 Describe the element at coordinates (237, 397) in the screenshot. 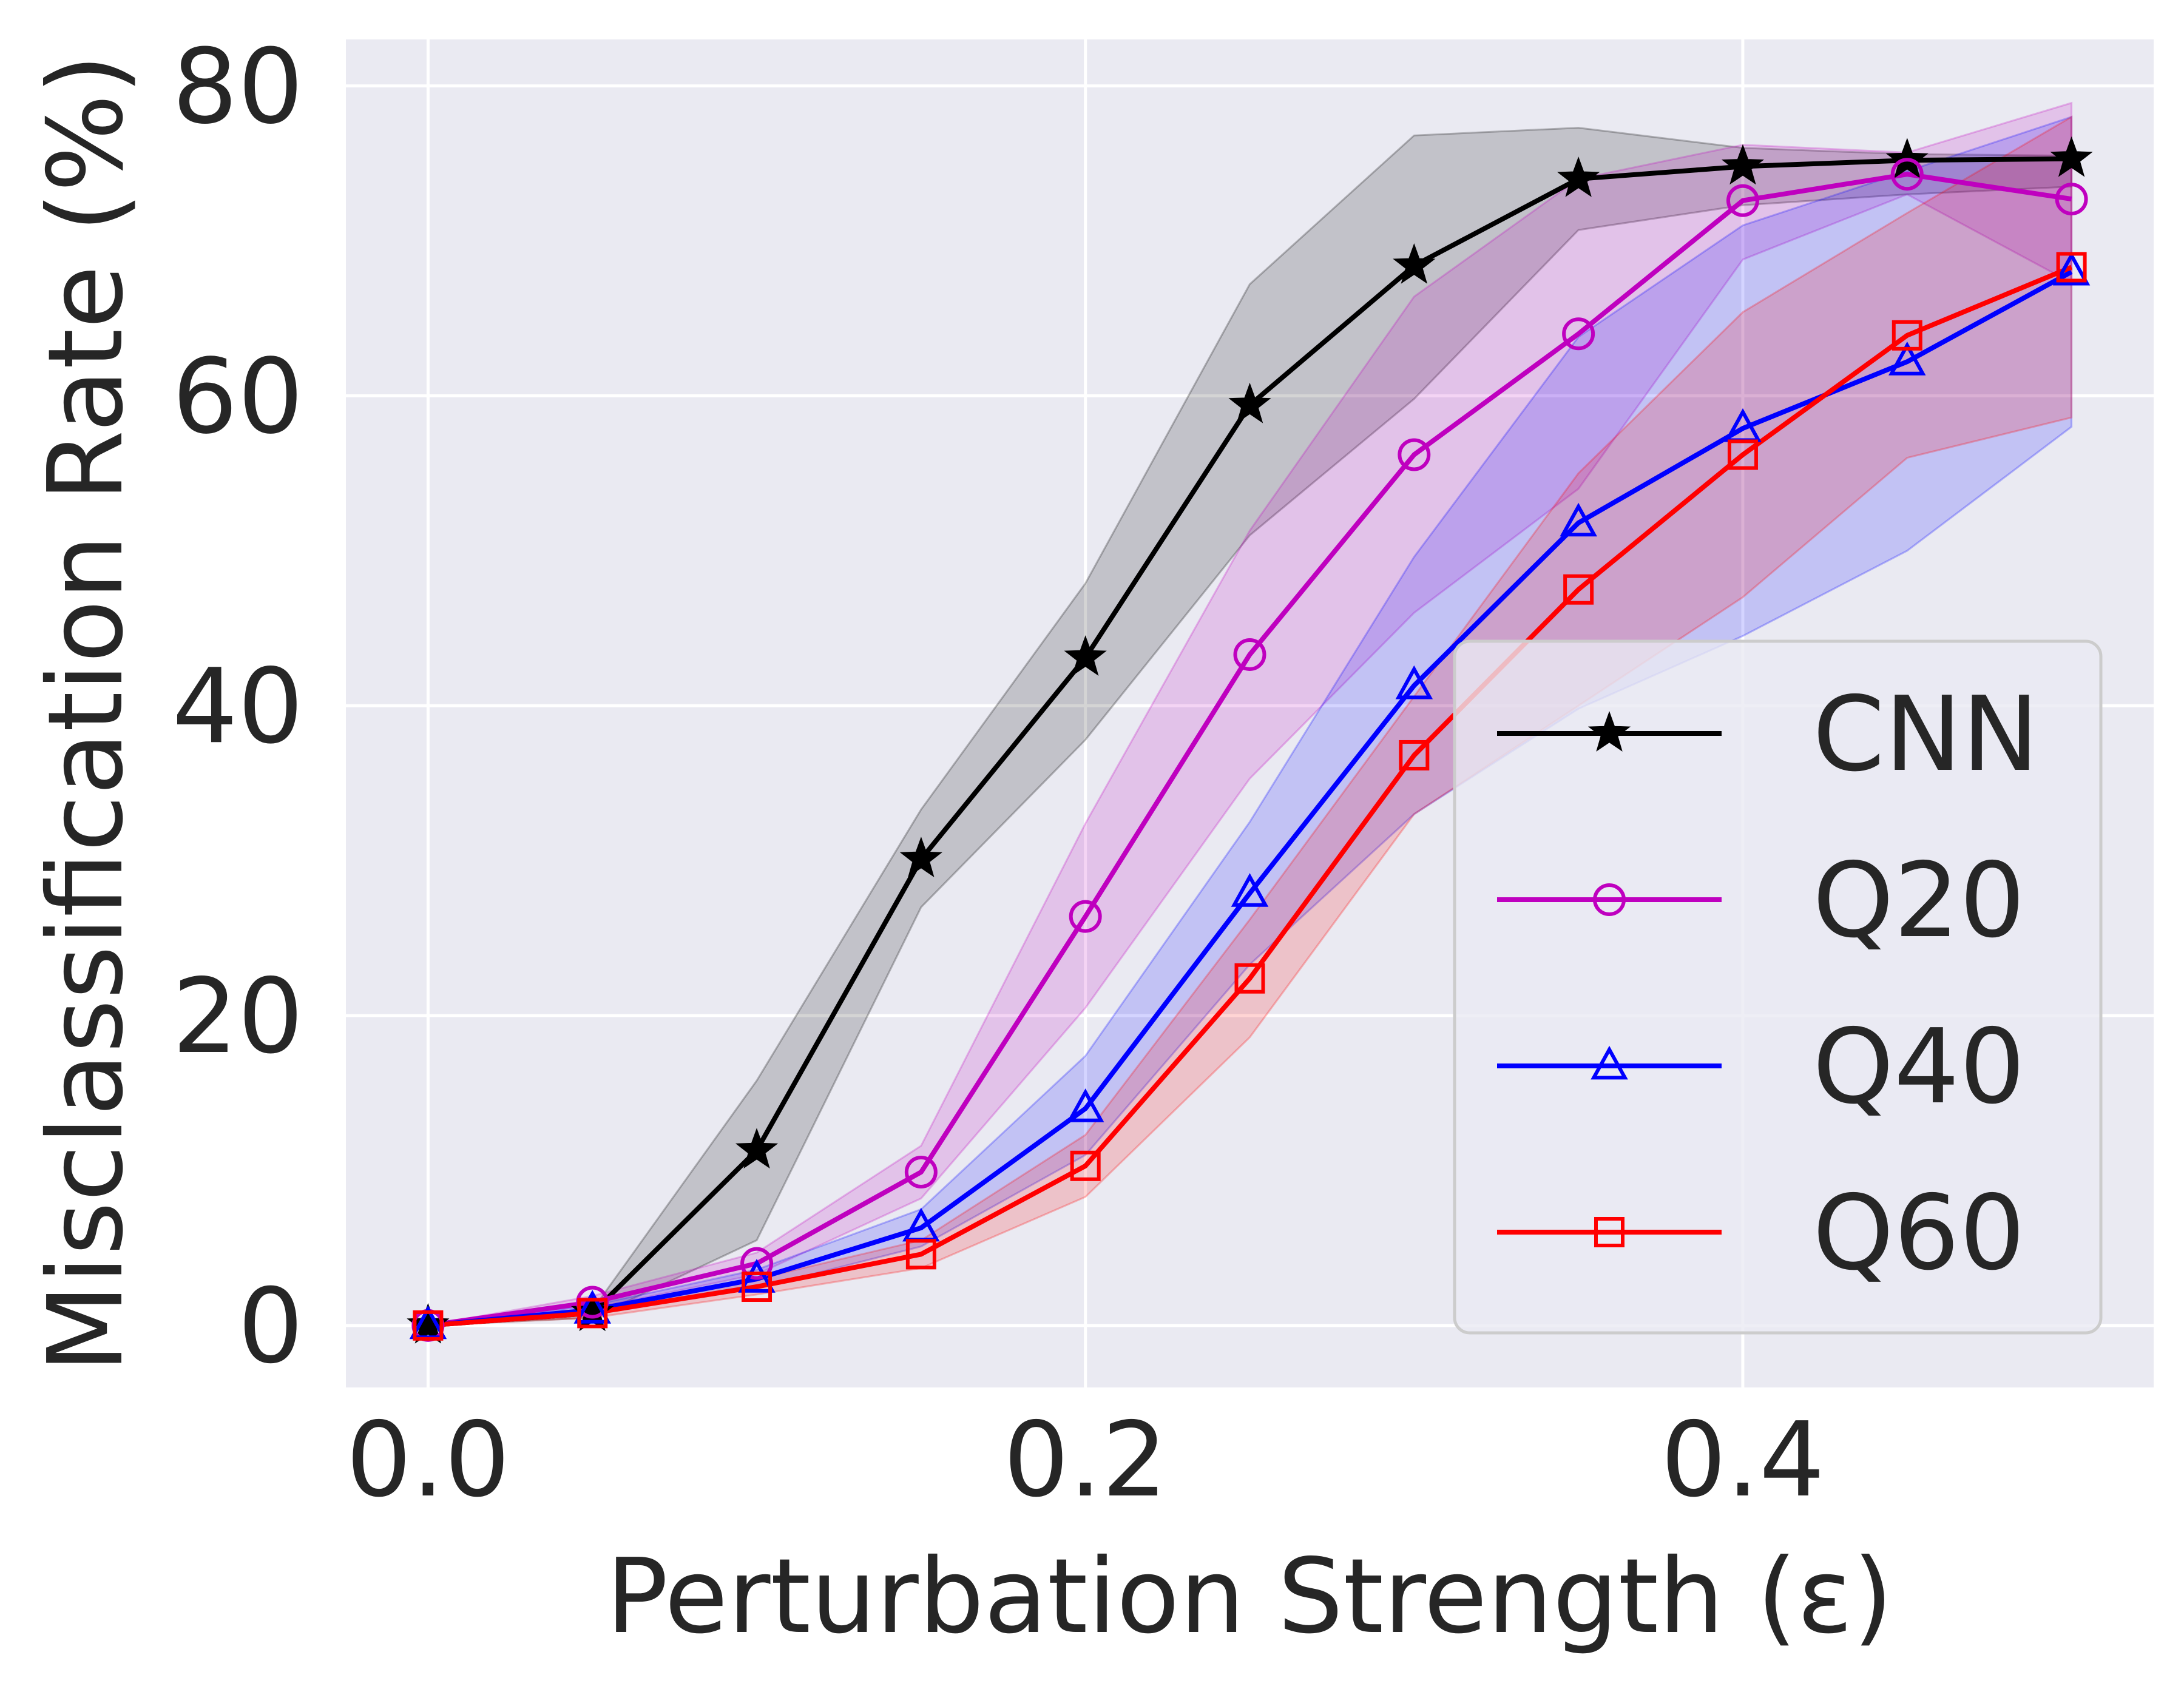

I see `y-tick-label: 60` at that location.